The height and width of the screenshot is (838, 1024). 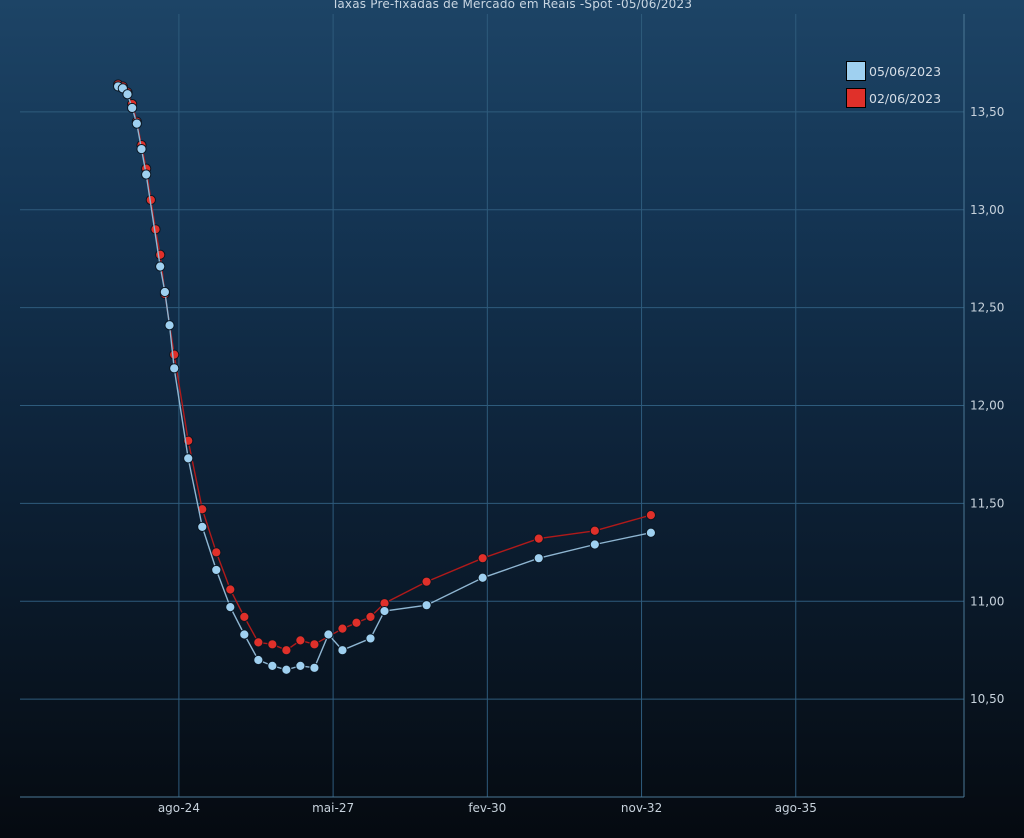 I want to click on legend-swatch-02-06-2023, so click(x=856, y=98).